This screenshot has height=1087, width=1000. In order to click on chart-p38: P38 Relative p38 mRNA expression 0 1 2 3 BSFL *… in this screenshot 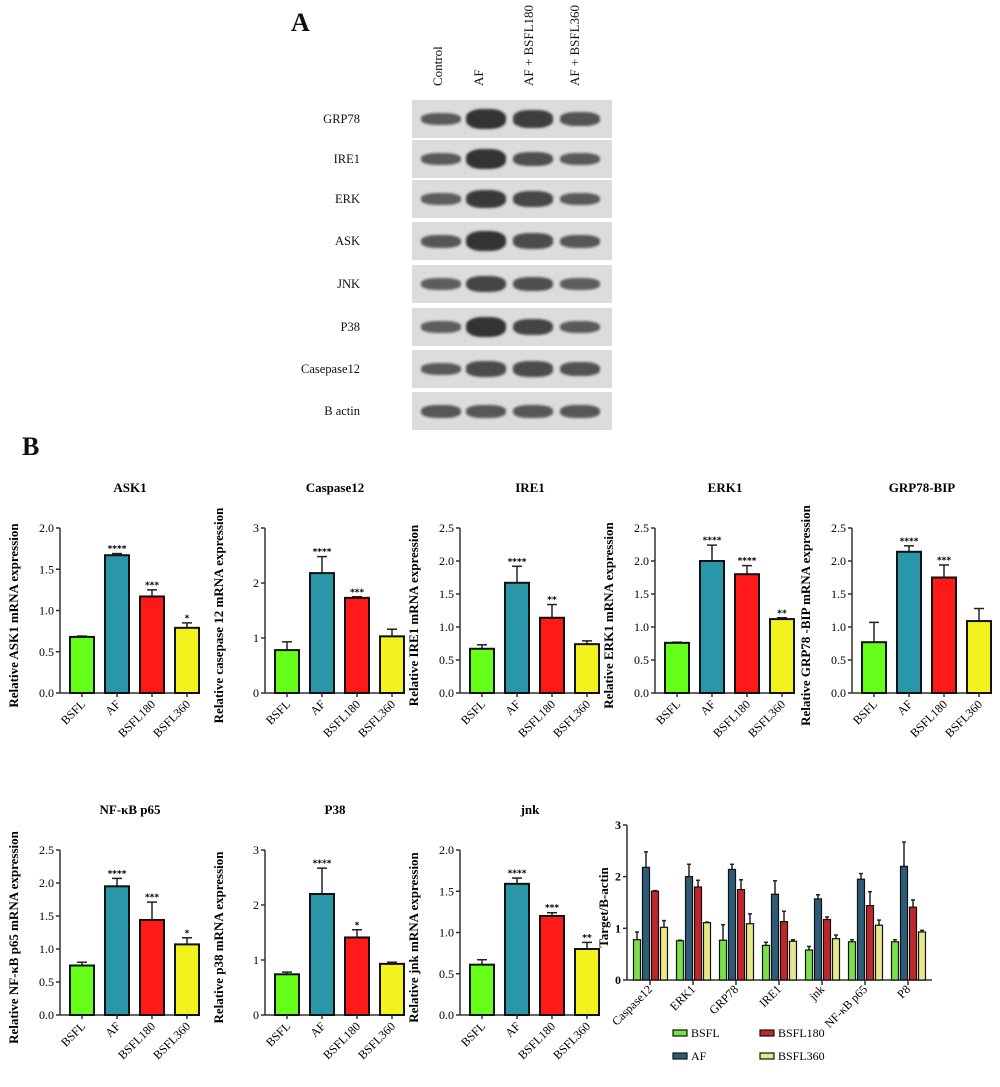, I will do `click(305, 937)`.